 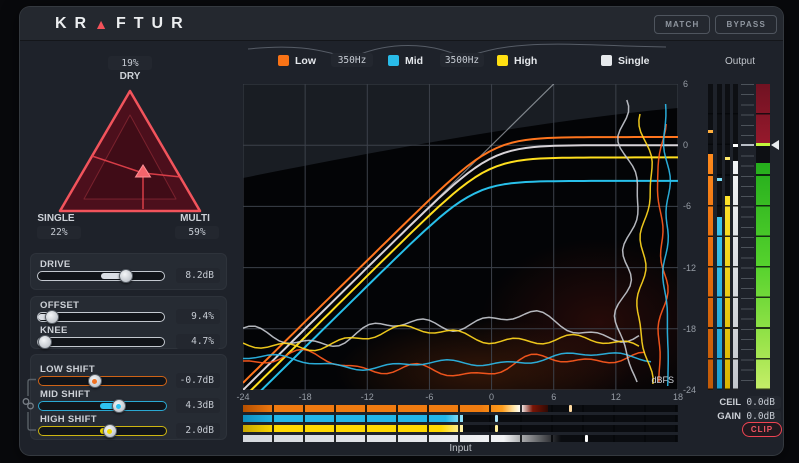 What do you see at coordinates (55, 264) in the screenshot?
I see `drive-label: DRIVE` at bounding box center [55, 264].